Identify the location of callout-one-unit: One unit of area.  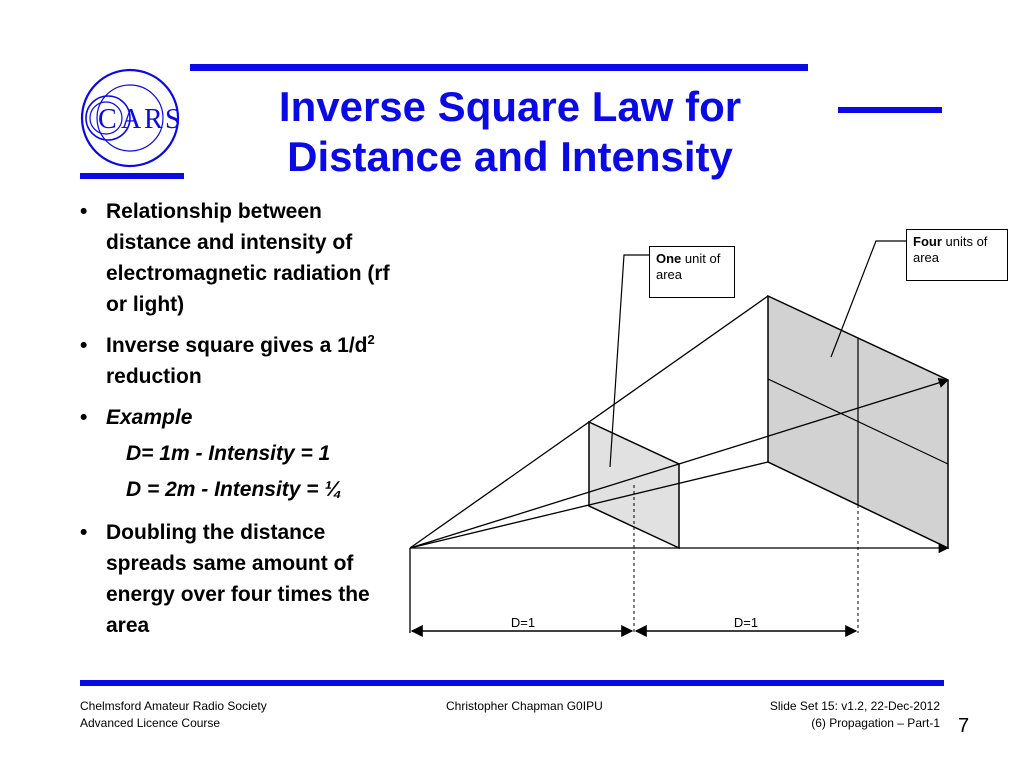
(692, 272).